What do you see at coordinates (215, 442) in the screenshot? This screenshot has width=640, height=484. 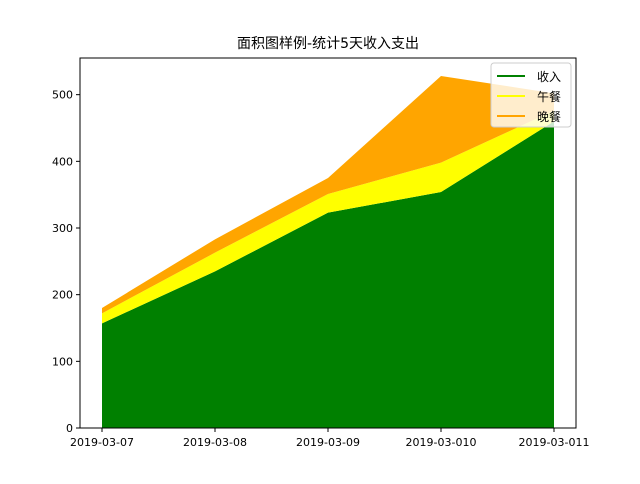 I see `x-tick-label-1: 2019-03-08` at bounding box center [215, 442].